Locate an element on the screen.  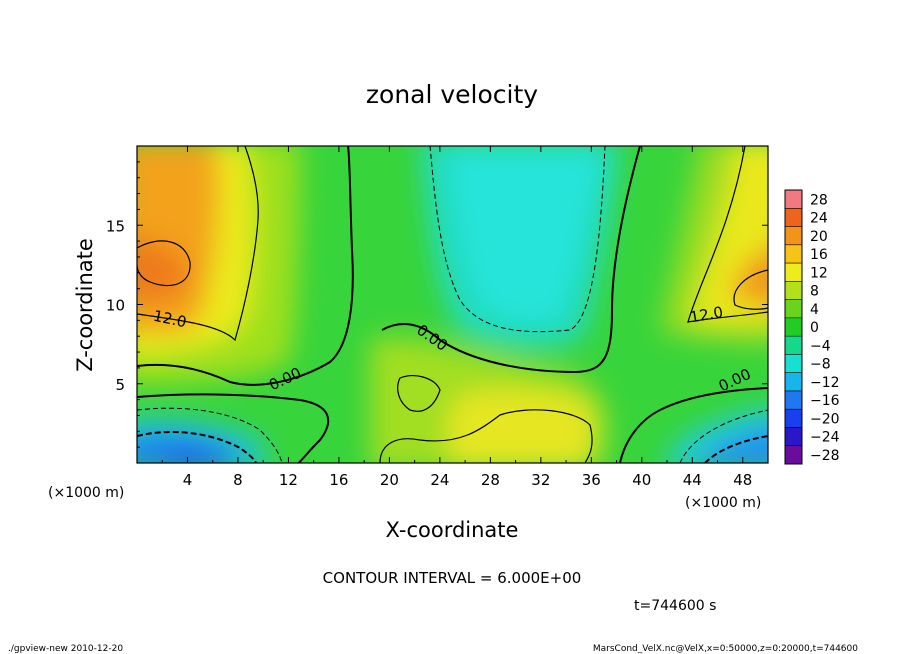
time-label: t=744600 s is located at coordinates (675, 606).